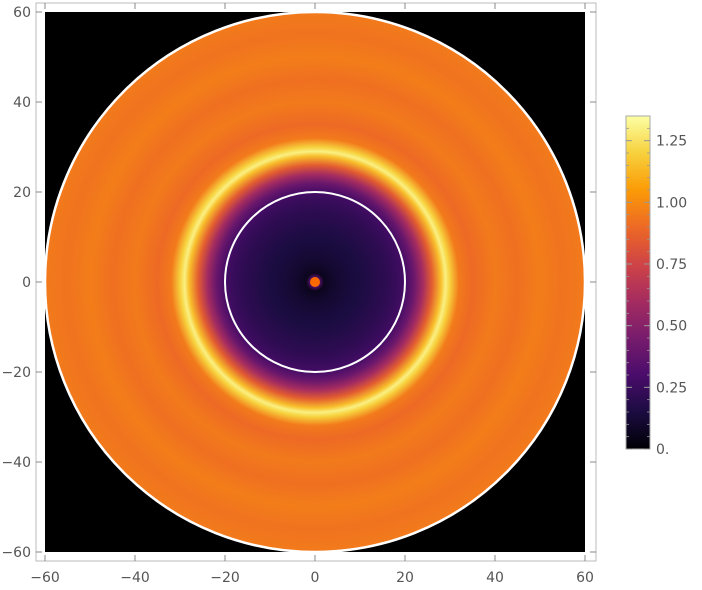 This screenshot has height=590, width=702. Describe the element at coordinates (671, 142) in the screenshot. I see `colorbar-tick-label: 1.25` at that location.